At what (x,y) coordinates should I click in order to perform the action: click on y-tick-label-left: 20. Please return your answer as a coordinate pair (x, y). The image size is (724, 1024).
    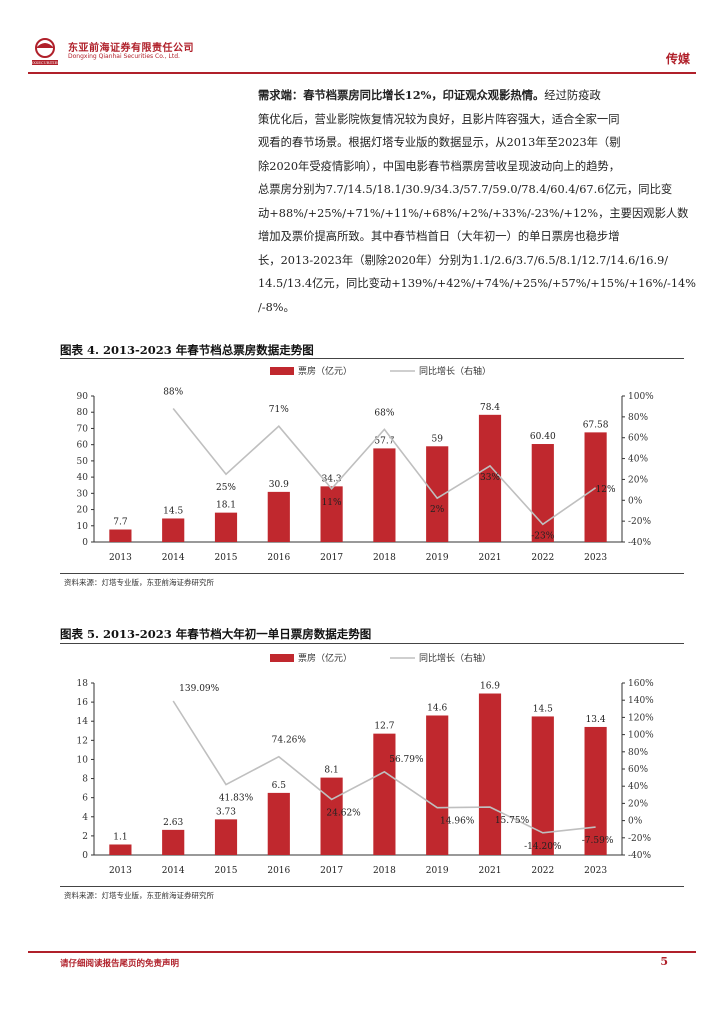
    Looking at the image, I should click on (83, 511).